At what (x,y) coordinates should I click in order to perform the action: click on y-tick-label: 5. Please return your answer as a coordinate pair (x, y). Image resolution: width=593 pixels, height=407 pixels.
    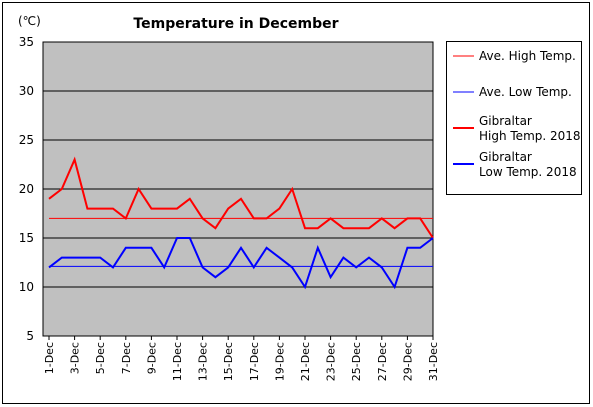
    Looking at the image, I should click on (30, 336).